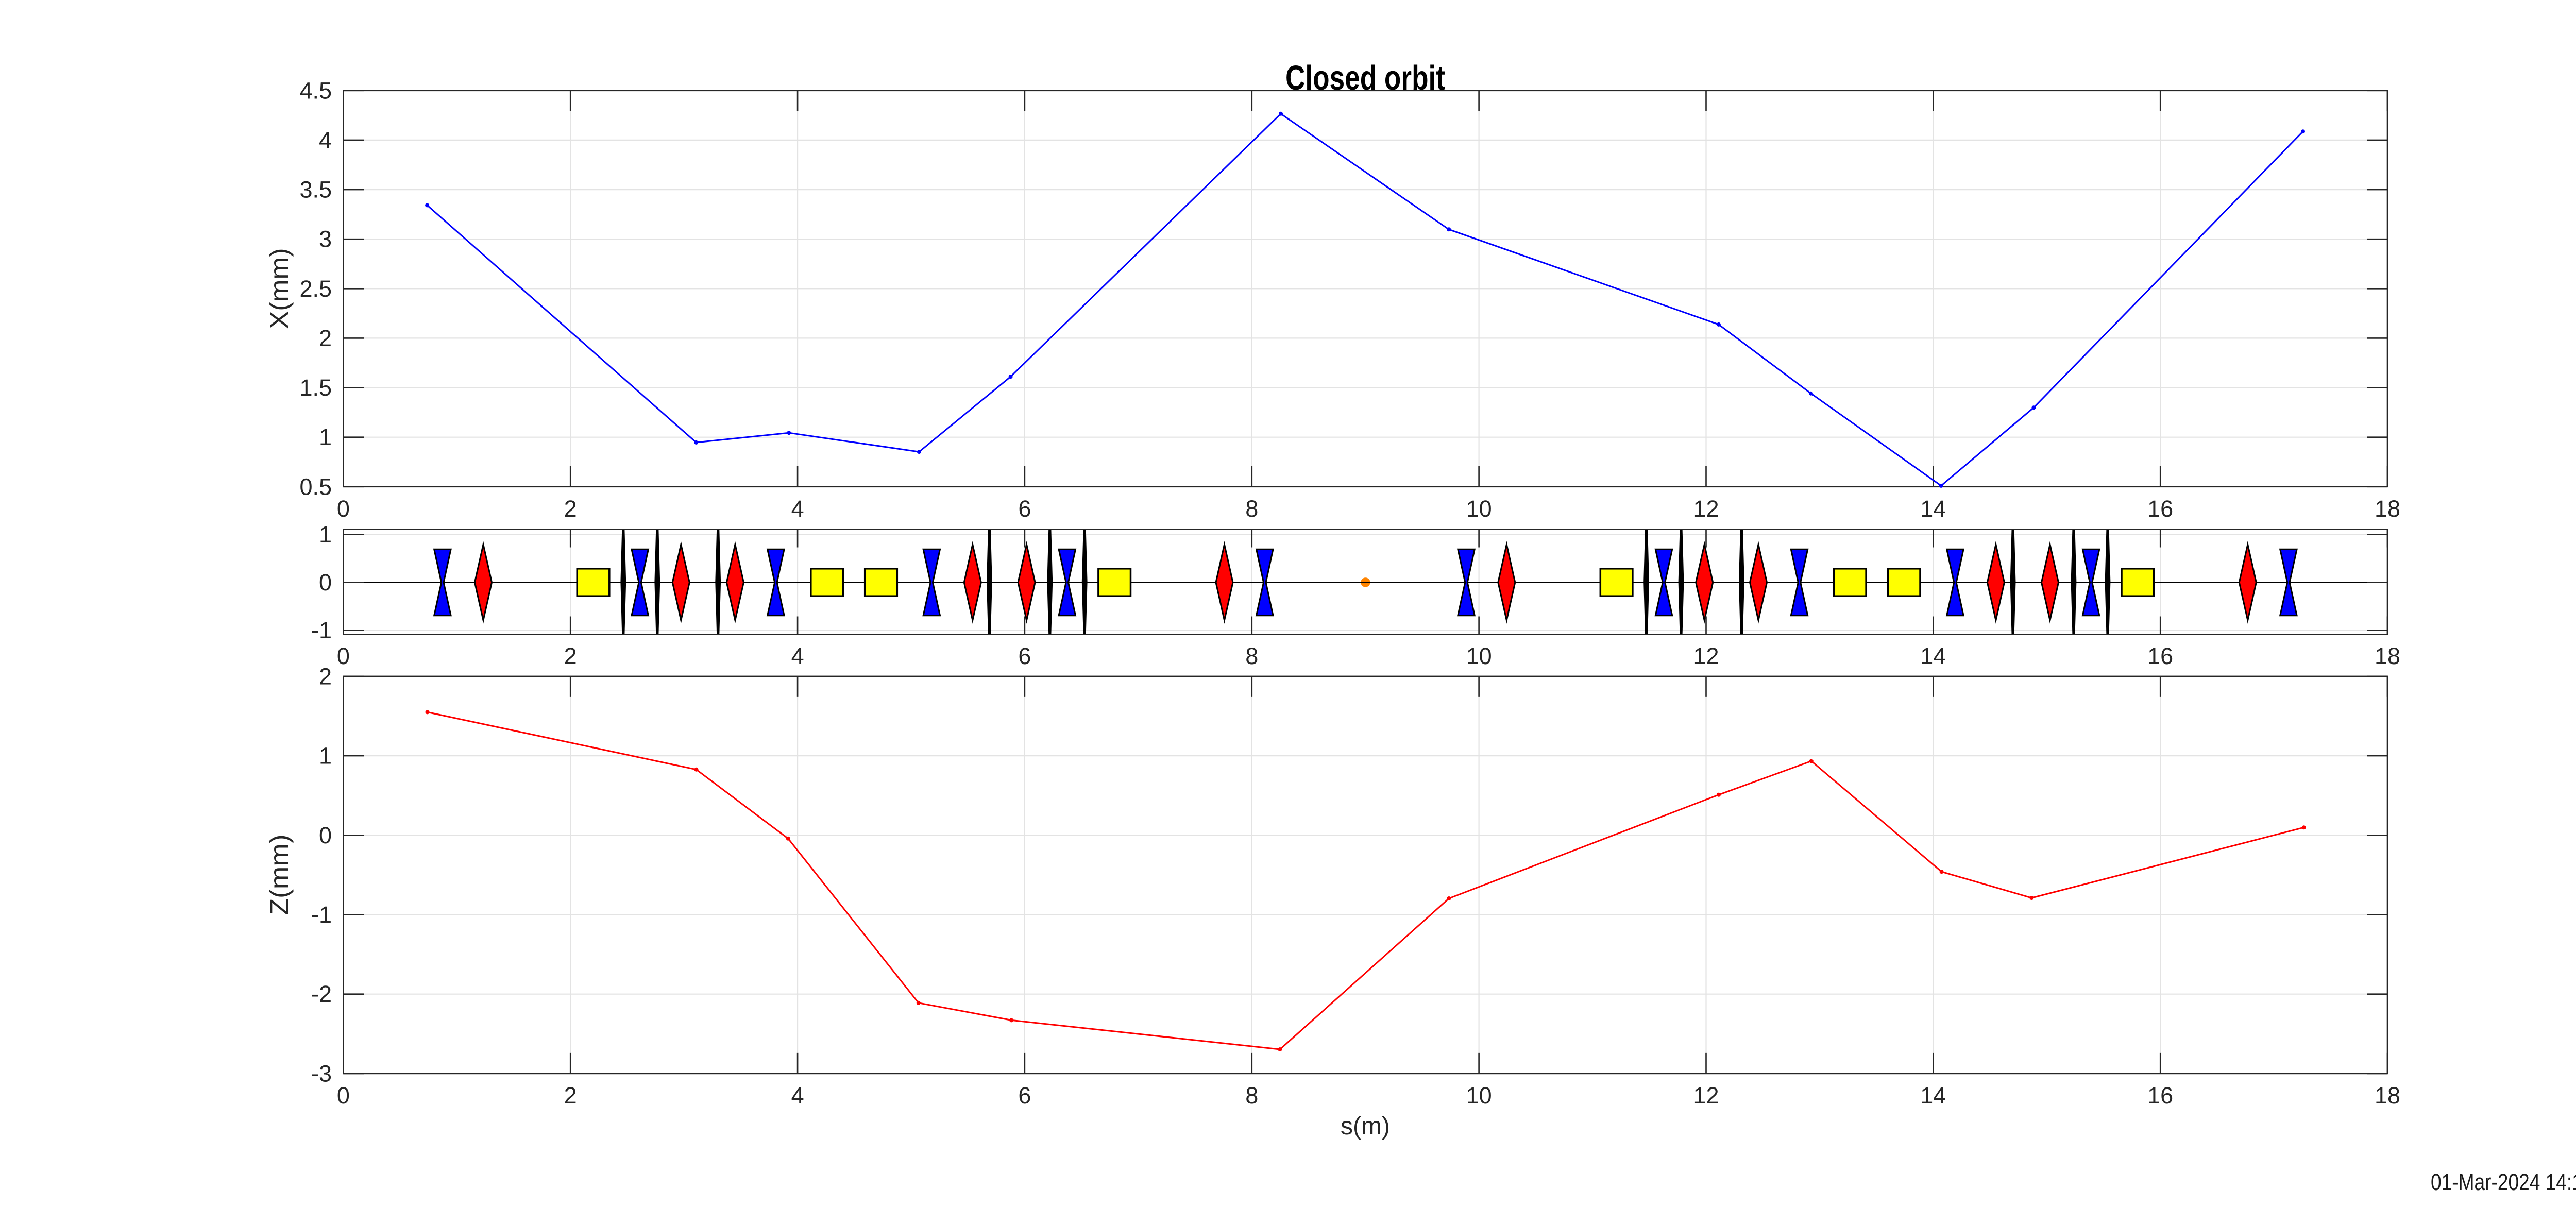  Describe the element at coordinates (315, 289) in the screenshot. I see `svg-text: 2.5` at that location.